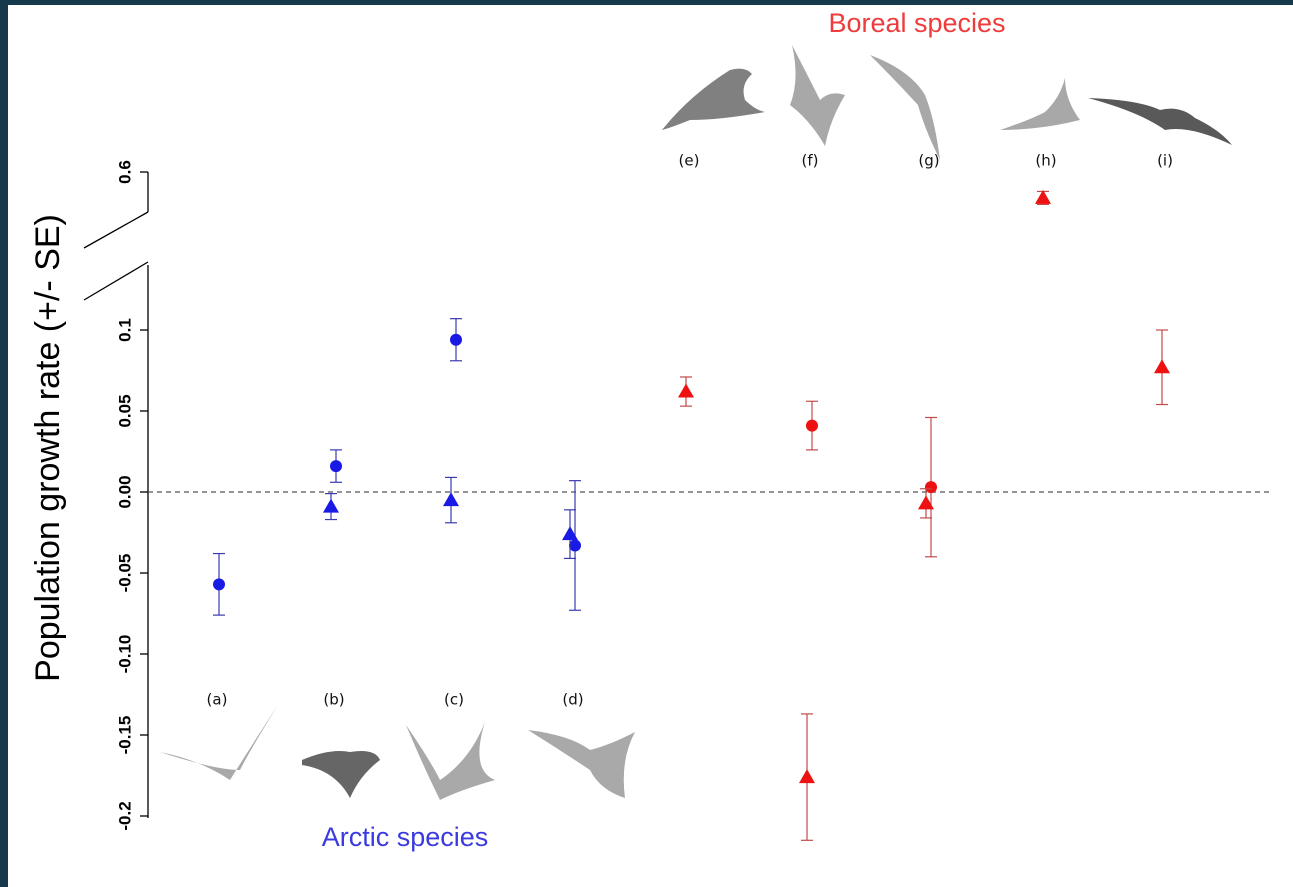 The image size is (1293, 887). What do you see at coordinates (124, 654) in the screenshot?
I see `y-tick-label: -0.10` at bounding box center [124, 654].